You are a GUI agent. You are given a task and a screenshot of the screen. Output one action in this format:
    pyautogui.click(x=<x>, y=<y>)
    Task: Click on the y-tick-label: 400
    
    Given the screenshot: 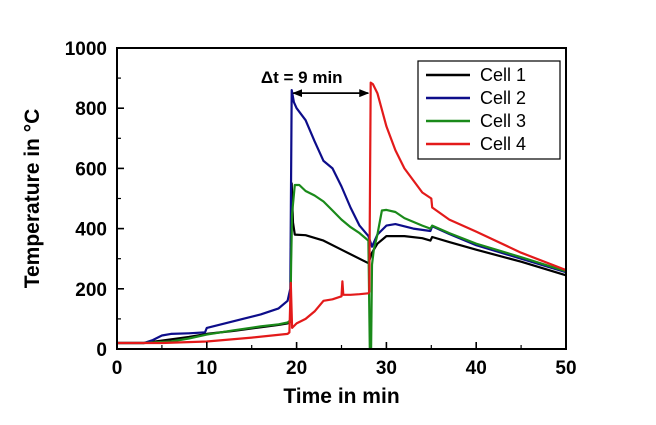 What is the action you would take?
    pyautogui.click(x=91, y=230)
    